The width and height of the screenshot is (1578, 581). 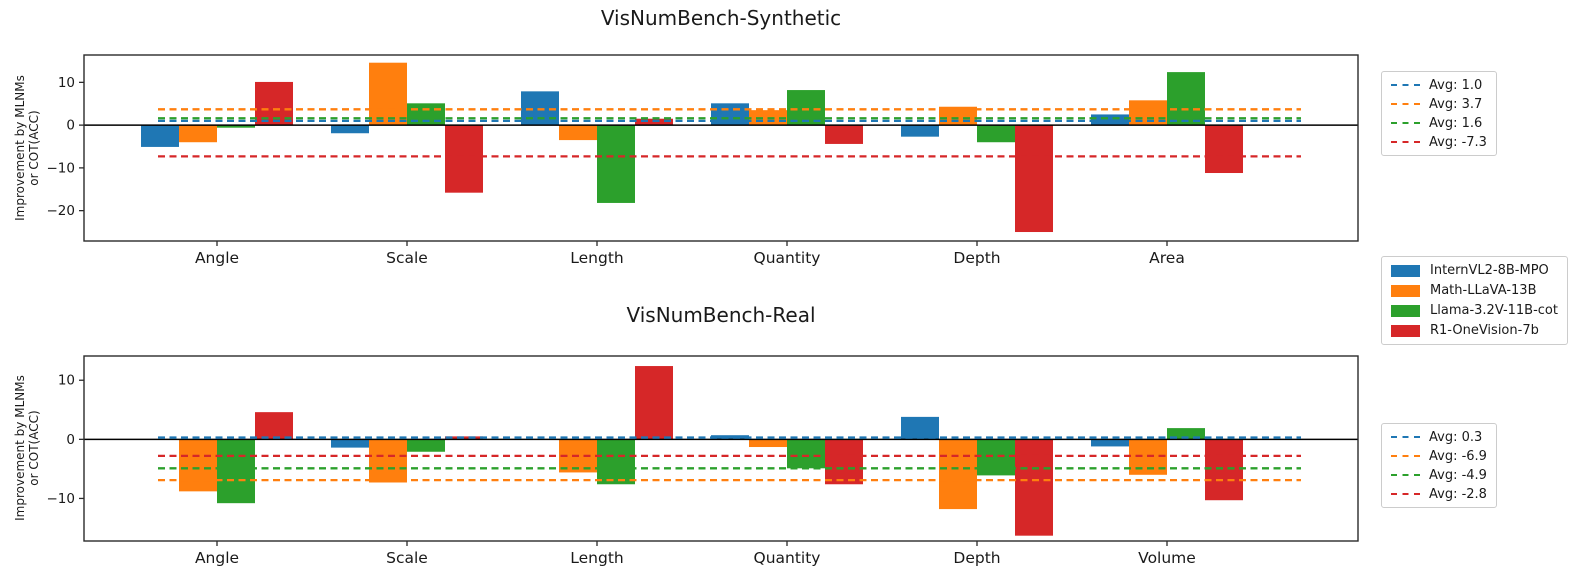 What do you see at coordinates (1110, 443) in the screenshot?
I see `bar-InternVL2-8B-MPO-Volume` at bounding box center [1110, 443].